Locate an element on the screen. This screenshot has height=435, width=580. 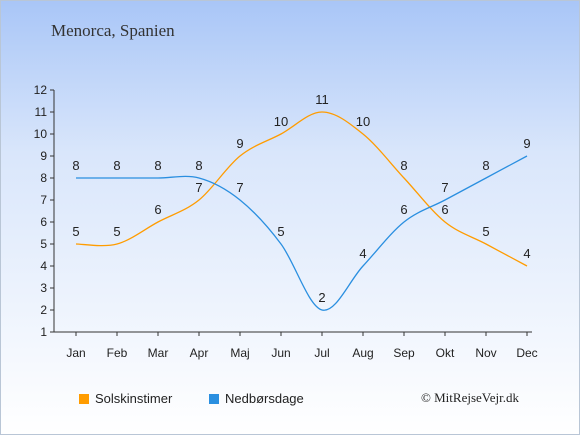
x-tick-label: Feb is located at coordinates (117, 353).